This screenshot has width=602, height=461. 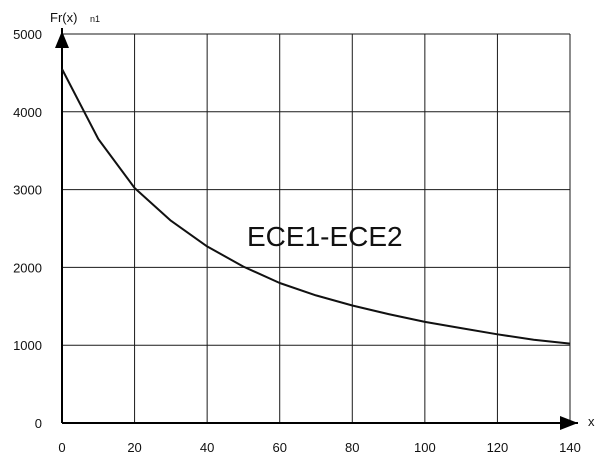 I want to click on x-tick-label: 40, so click(x=207, y=447).